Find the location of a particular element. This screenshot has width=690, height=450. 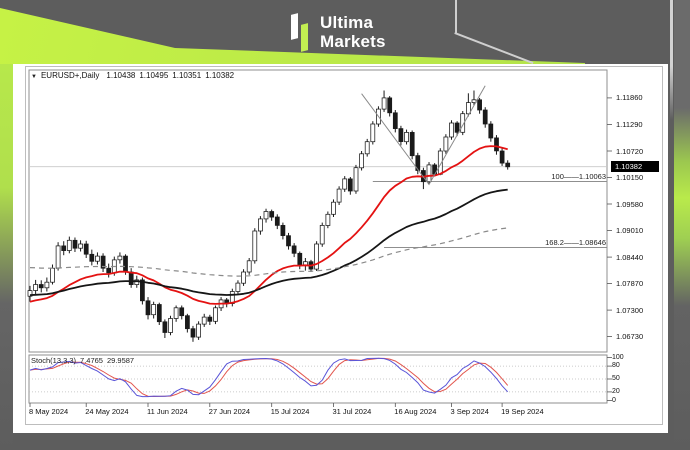

deco-outline-vertical is located at coordinates (456, 16).